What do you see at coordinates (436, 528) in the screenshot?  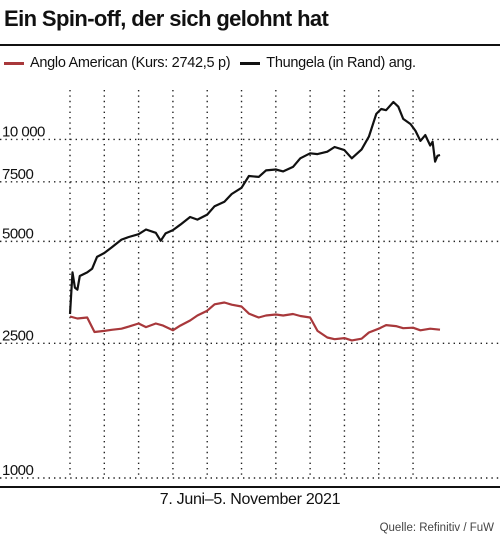 I see `source-note: Quelle: Refinitiv / FuW` at bounding box center [436, 528].